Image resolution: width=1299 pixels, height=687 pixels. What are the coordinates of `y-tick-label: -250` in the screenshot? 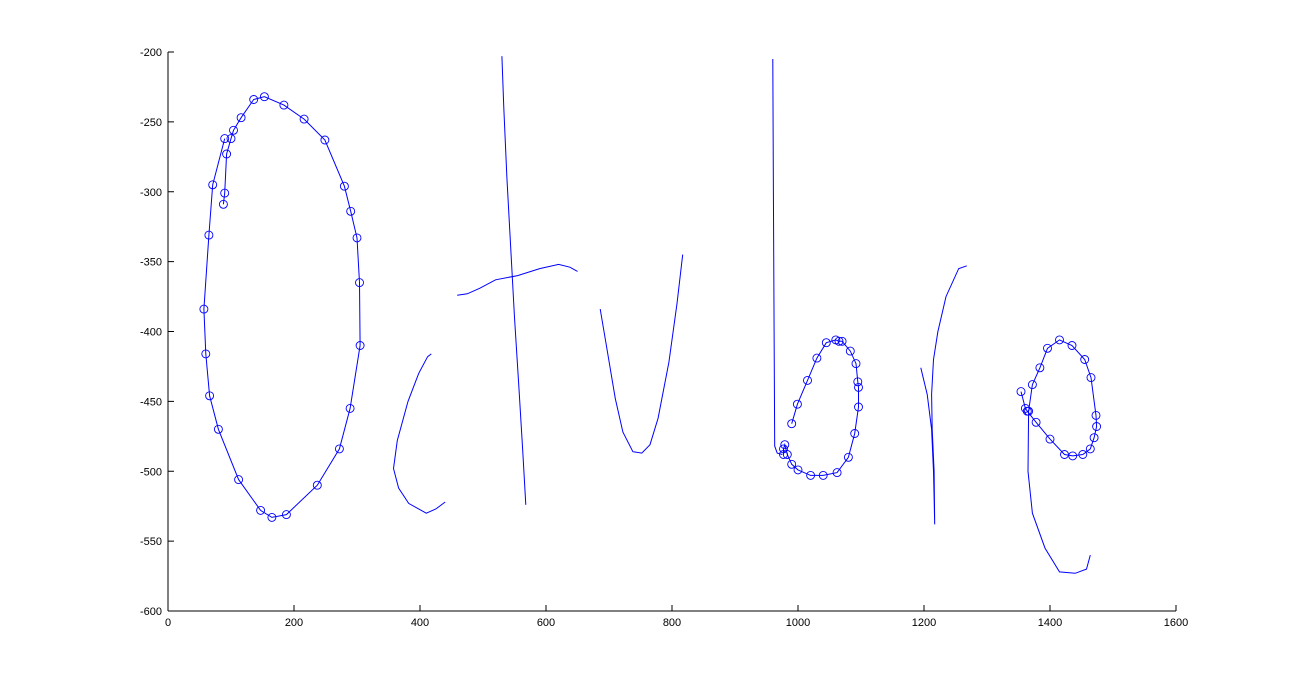 It's located at (151, 123).